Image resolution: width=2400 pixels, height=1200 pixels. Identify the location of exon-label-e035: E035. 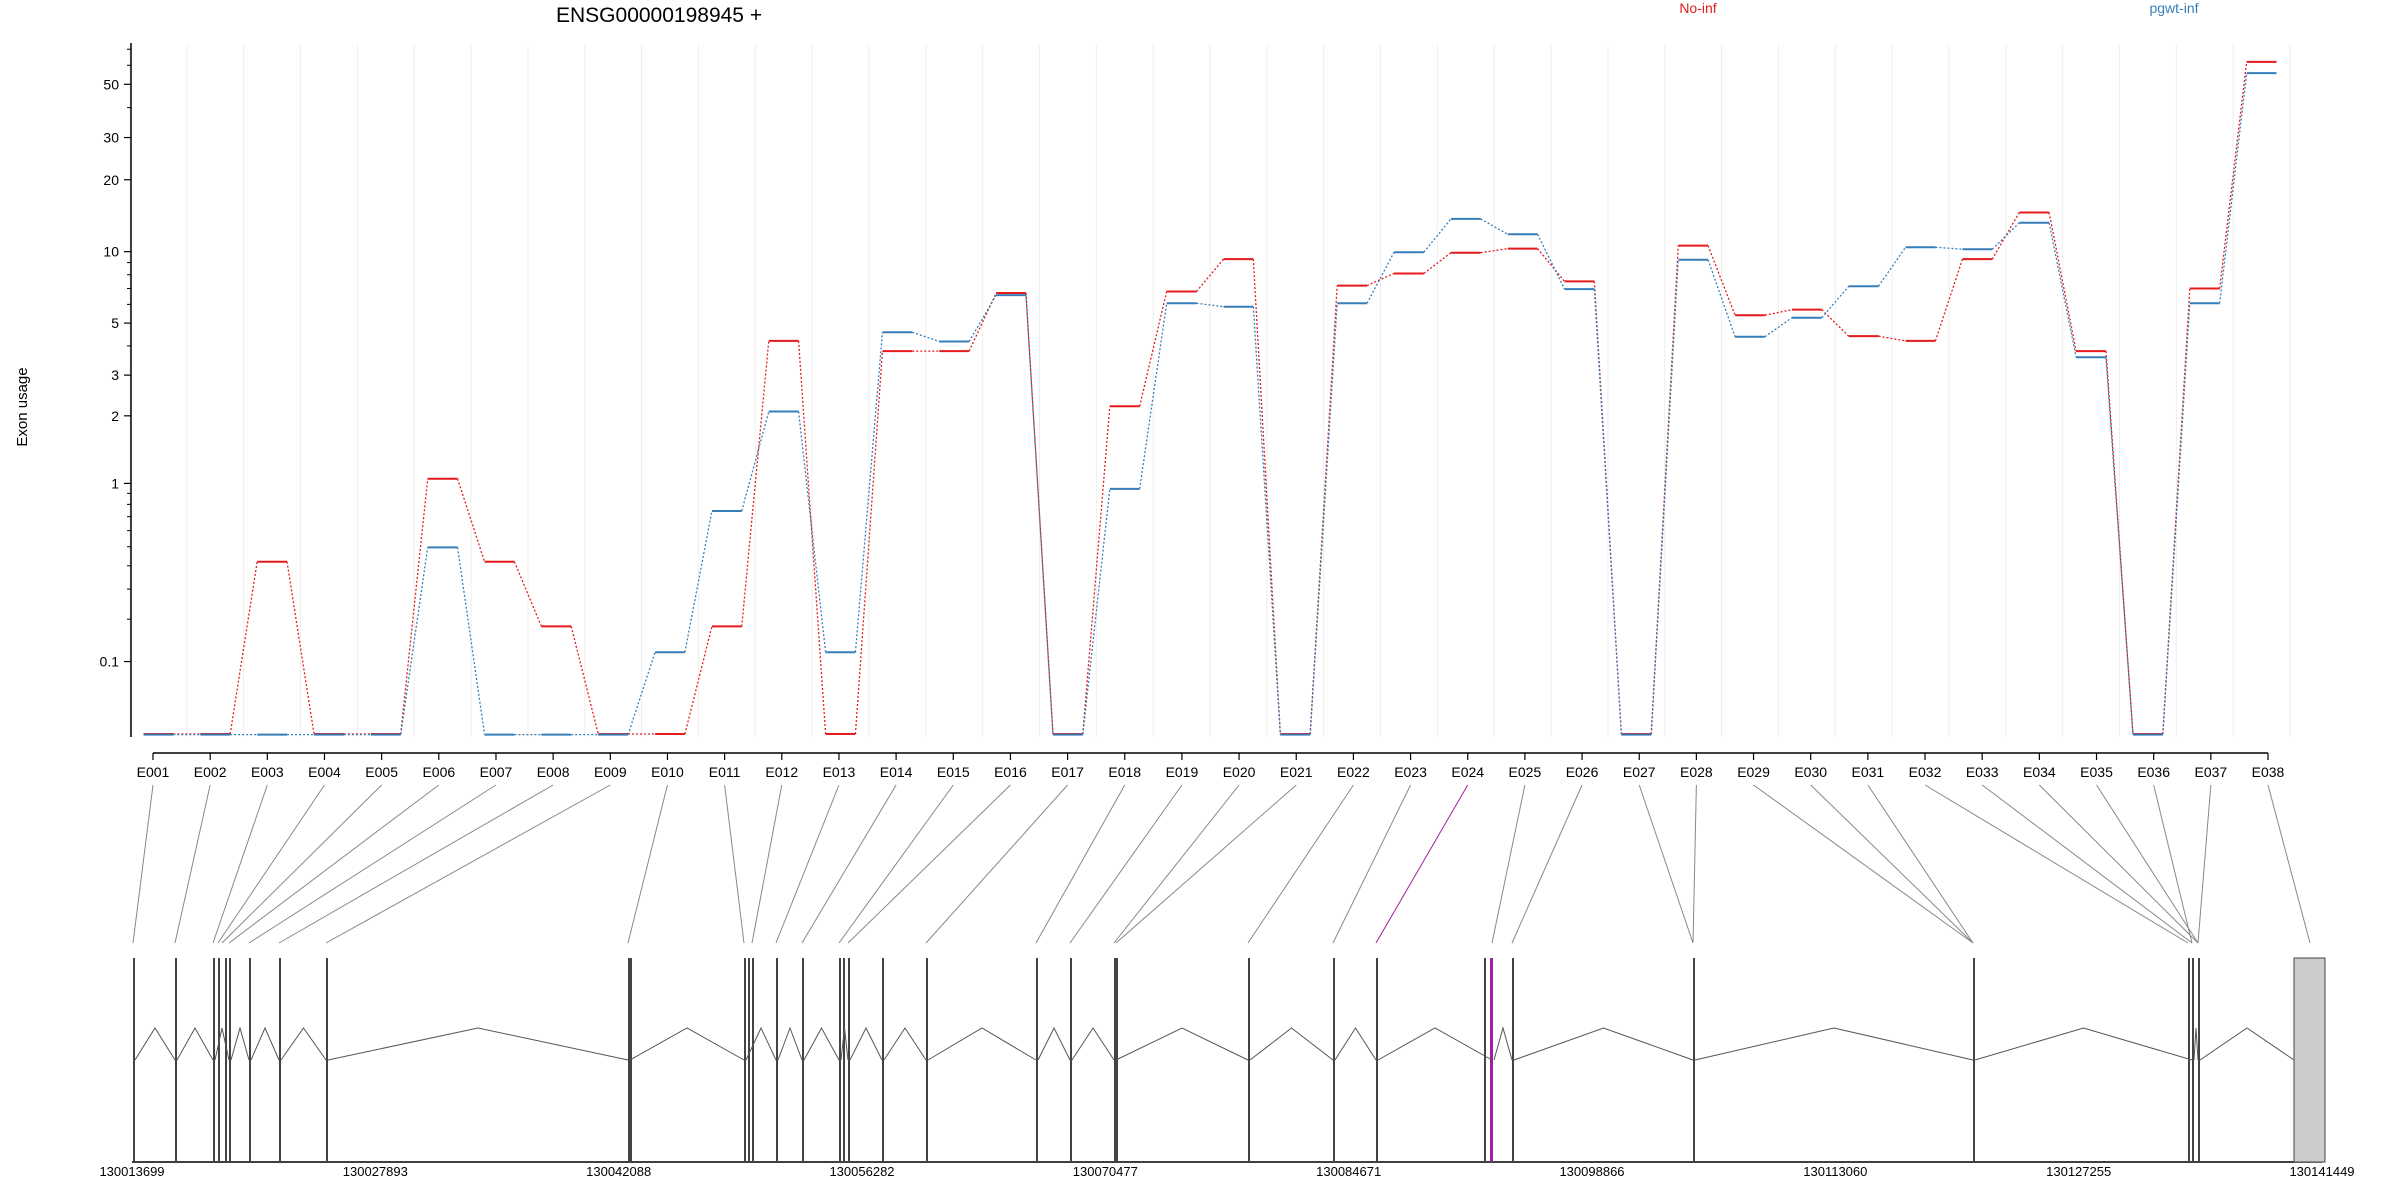
(2096, 772).